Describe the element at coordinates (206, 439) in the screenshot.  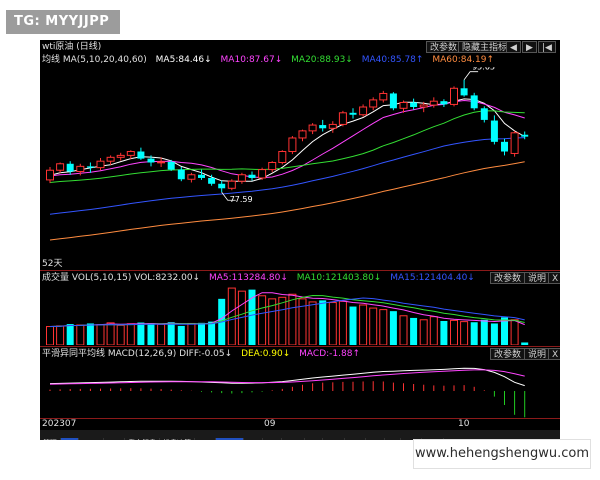
I see `indicator-tab-6: VOL` at that location.